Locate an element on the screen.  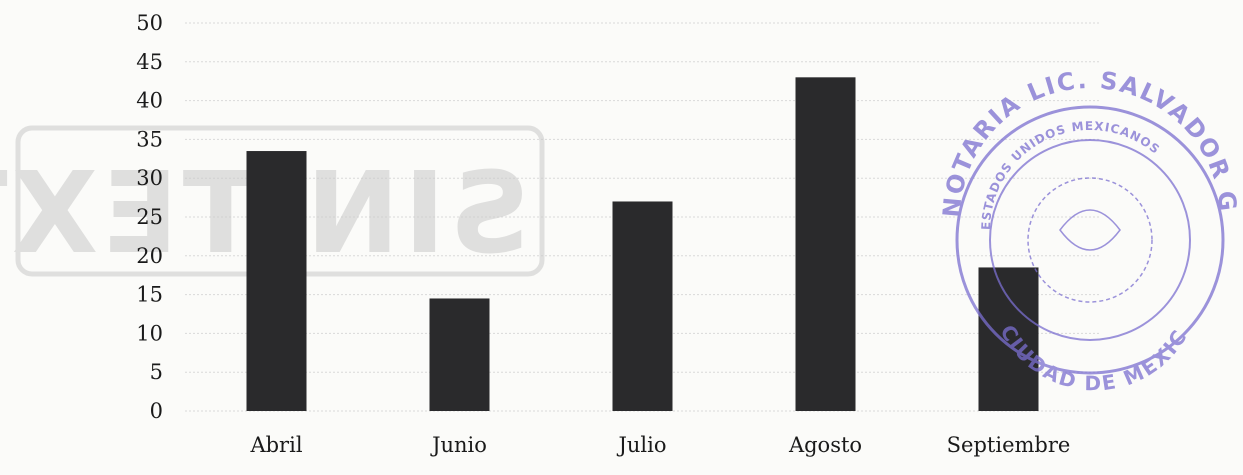
x-category-label: Septiembre is located at coordinates (1009, 445).